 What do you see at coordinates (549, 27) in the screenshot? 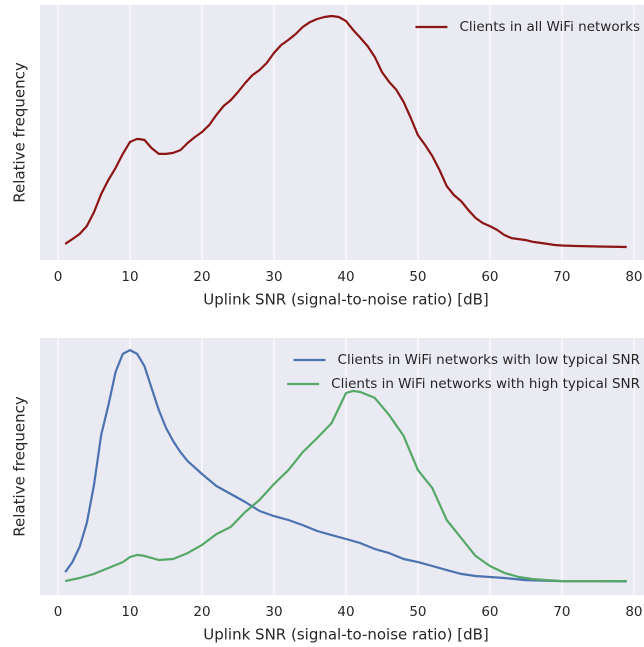
I see `legend-label: Clients in all WiFi networks` at bounding box center [549, 27].